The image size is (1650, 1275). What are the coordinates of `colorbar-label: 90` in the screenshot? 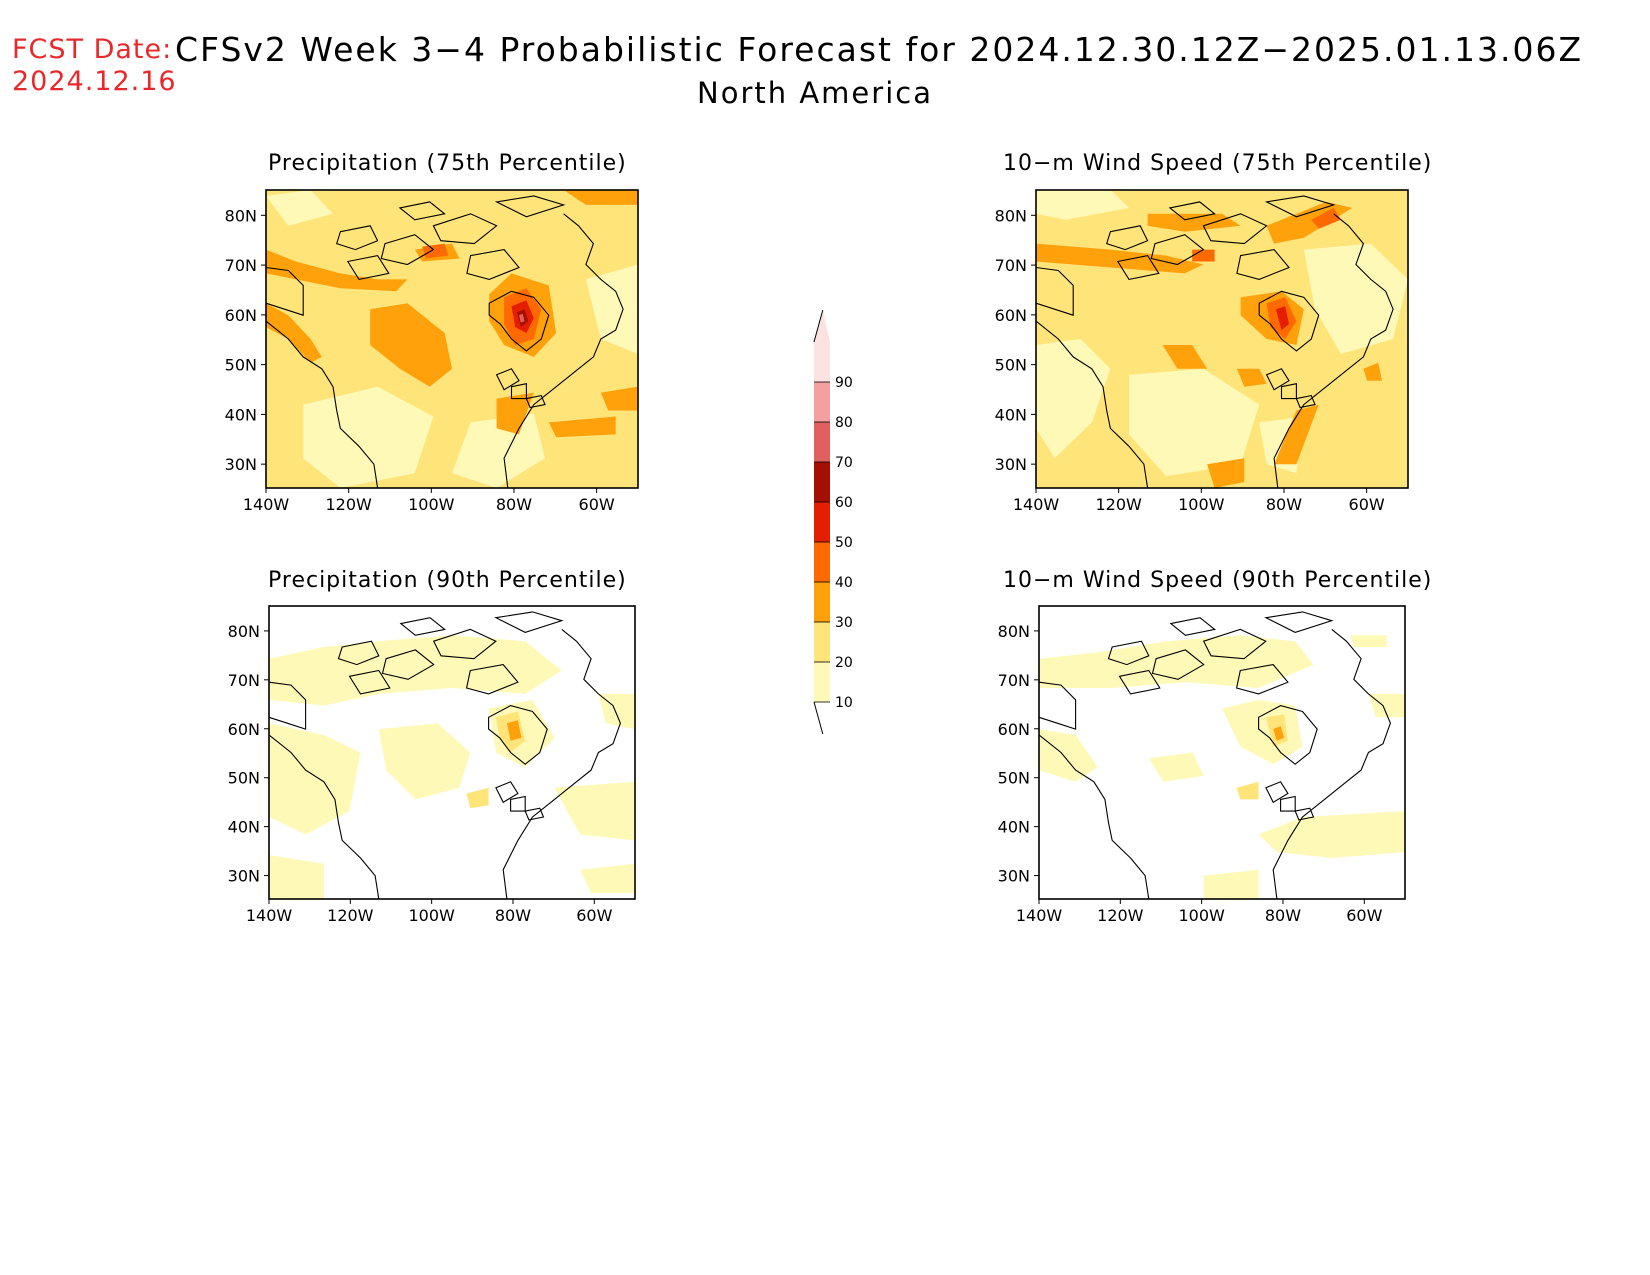 It's located at (844, 383).